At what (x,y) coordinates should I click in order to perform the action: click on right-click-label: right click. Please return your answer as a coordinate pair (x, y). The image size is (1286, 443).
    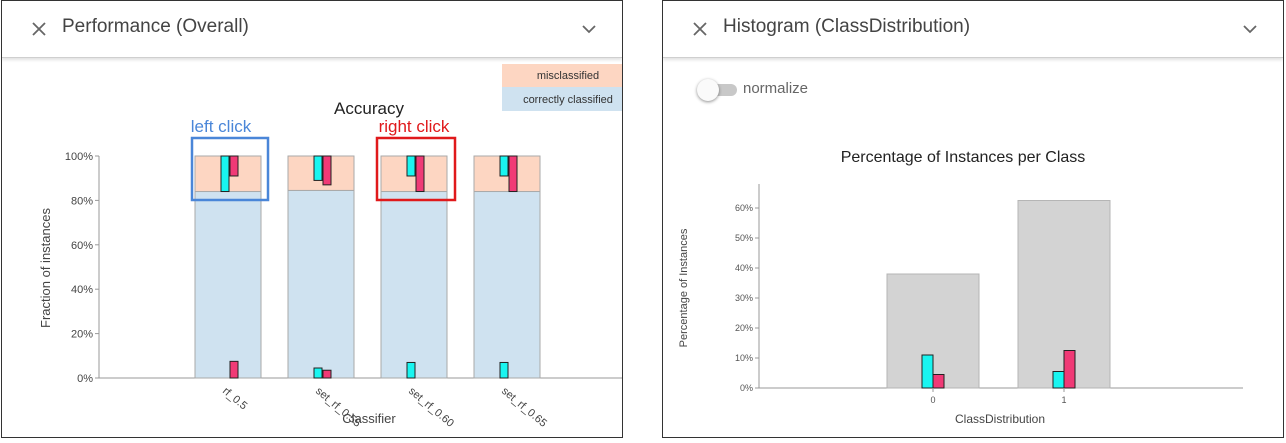
    Looking at the image, I should click on (414, 126).